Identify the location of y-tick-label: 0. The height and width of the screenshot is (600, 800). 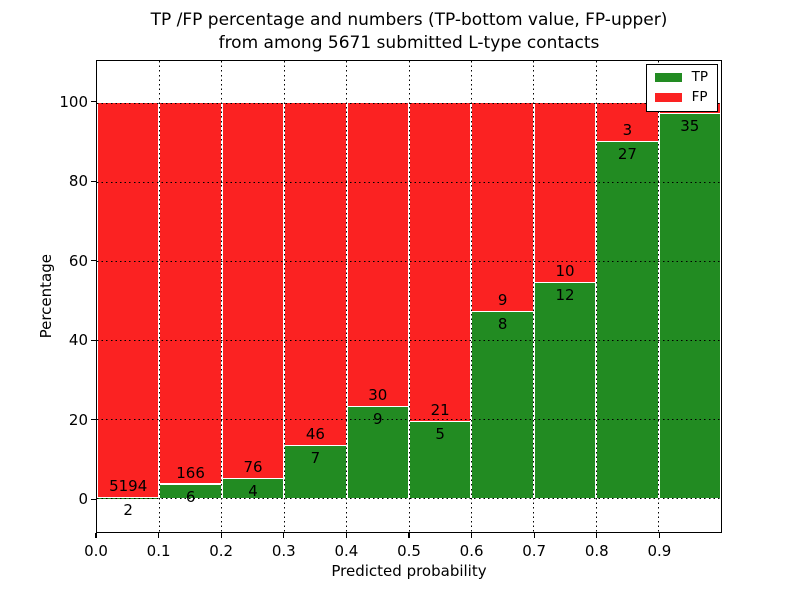
(83, 499).